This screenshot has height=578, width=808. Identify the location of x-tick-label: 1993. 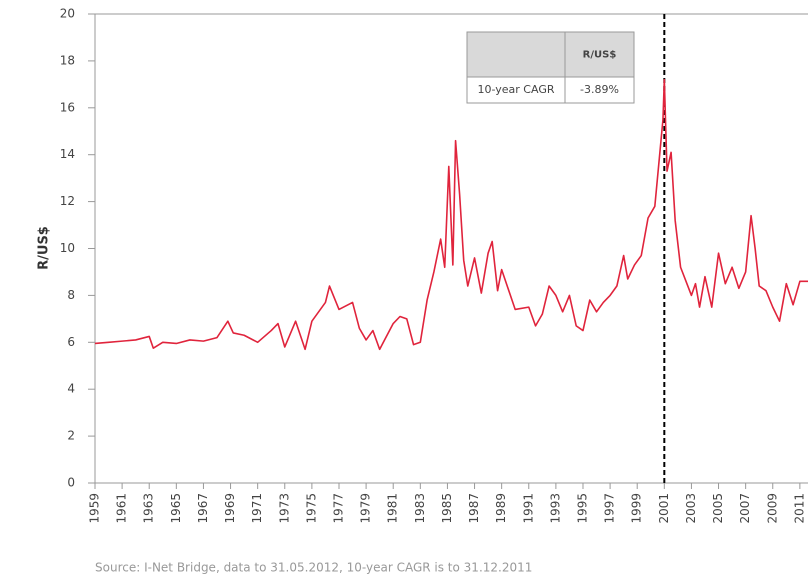
(555, 508).